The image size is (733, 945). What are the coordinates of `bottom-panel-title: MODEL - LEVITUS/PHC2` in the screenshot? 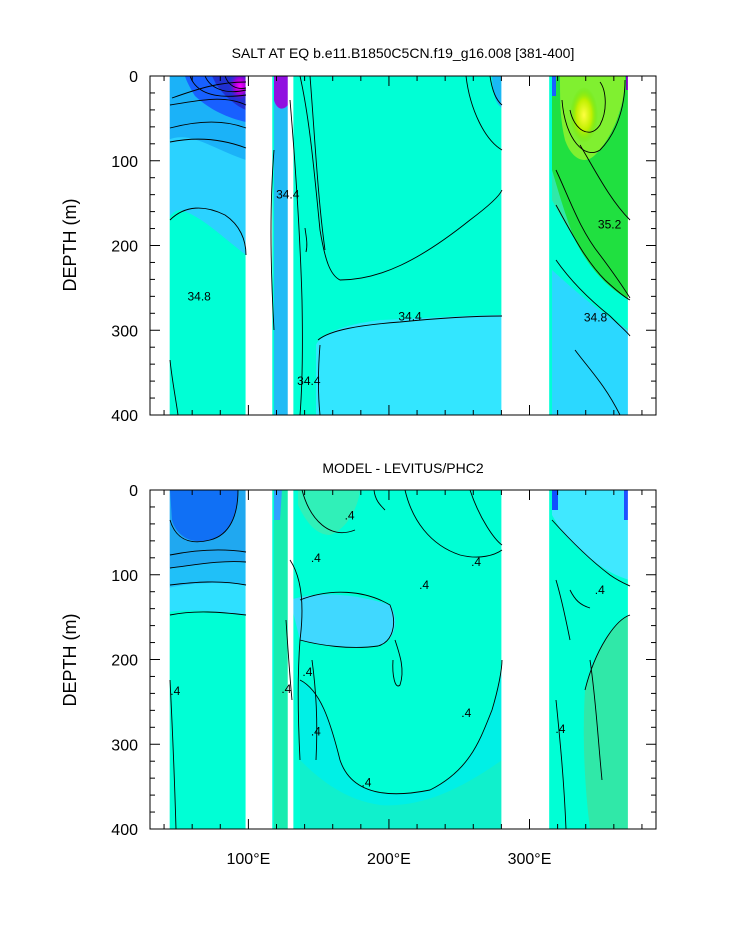 It's located at (403, 468).